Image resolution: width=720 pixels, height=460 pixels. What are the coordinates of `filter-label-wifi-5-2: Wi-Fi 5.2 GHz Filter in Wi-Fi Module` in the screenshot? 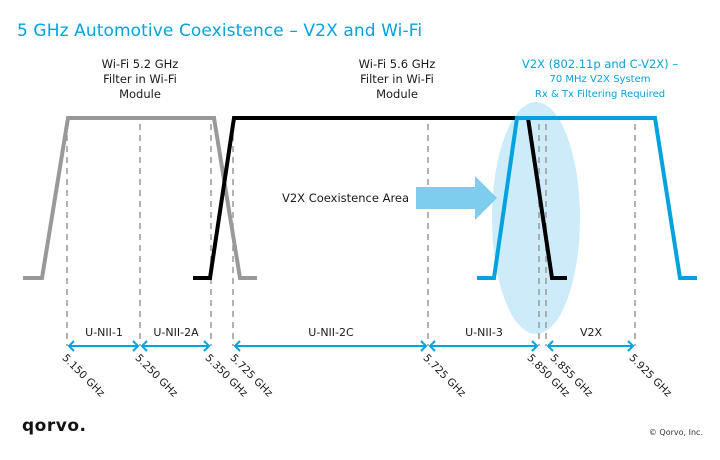 It's located at (140, 79).